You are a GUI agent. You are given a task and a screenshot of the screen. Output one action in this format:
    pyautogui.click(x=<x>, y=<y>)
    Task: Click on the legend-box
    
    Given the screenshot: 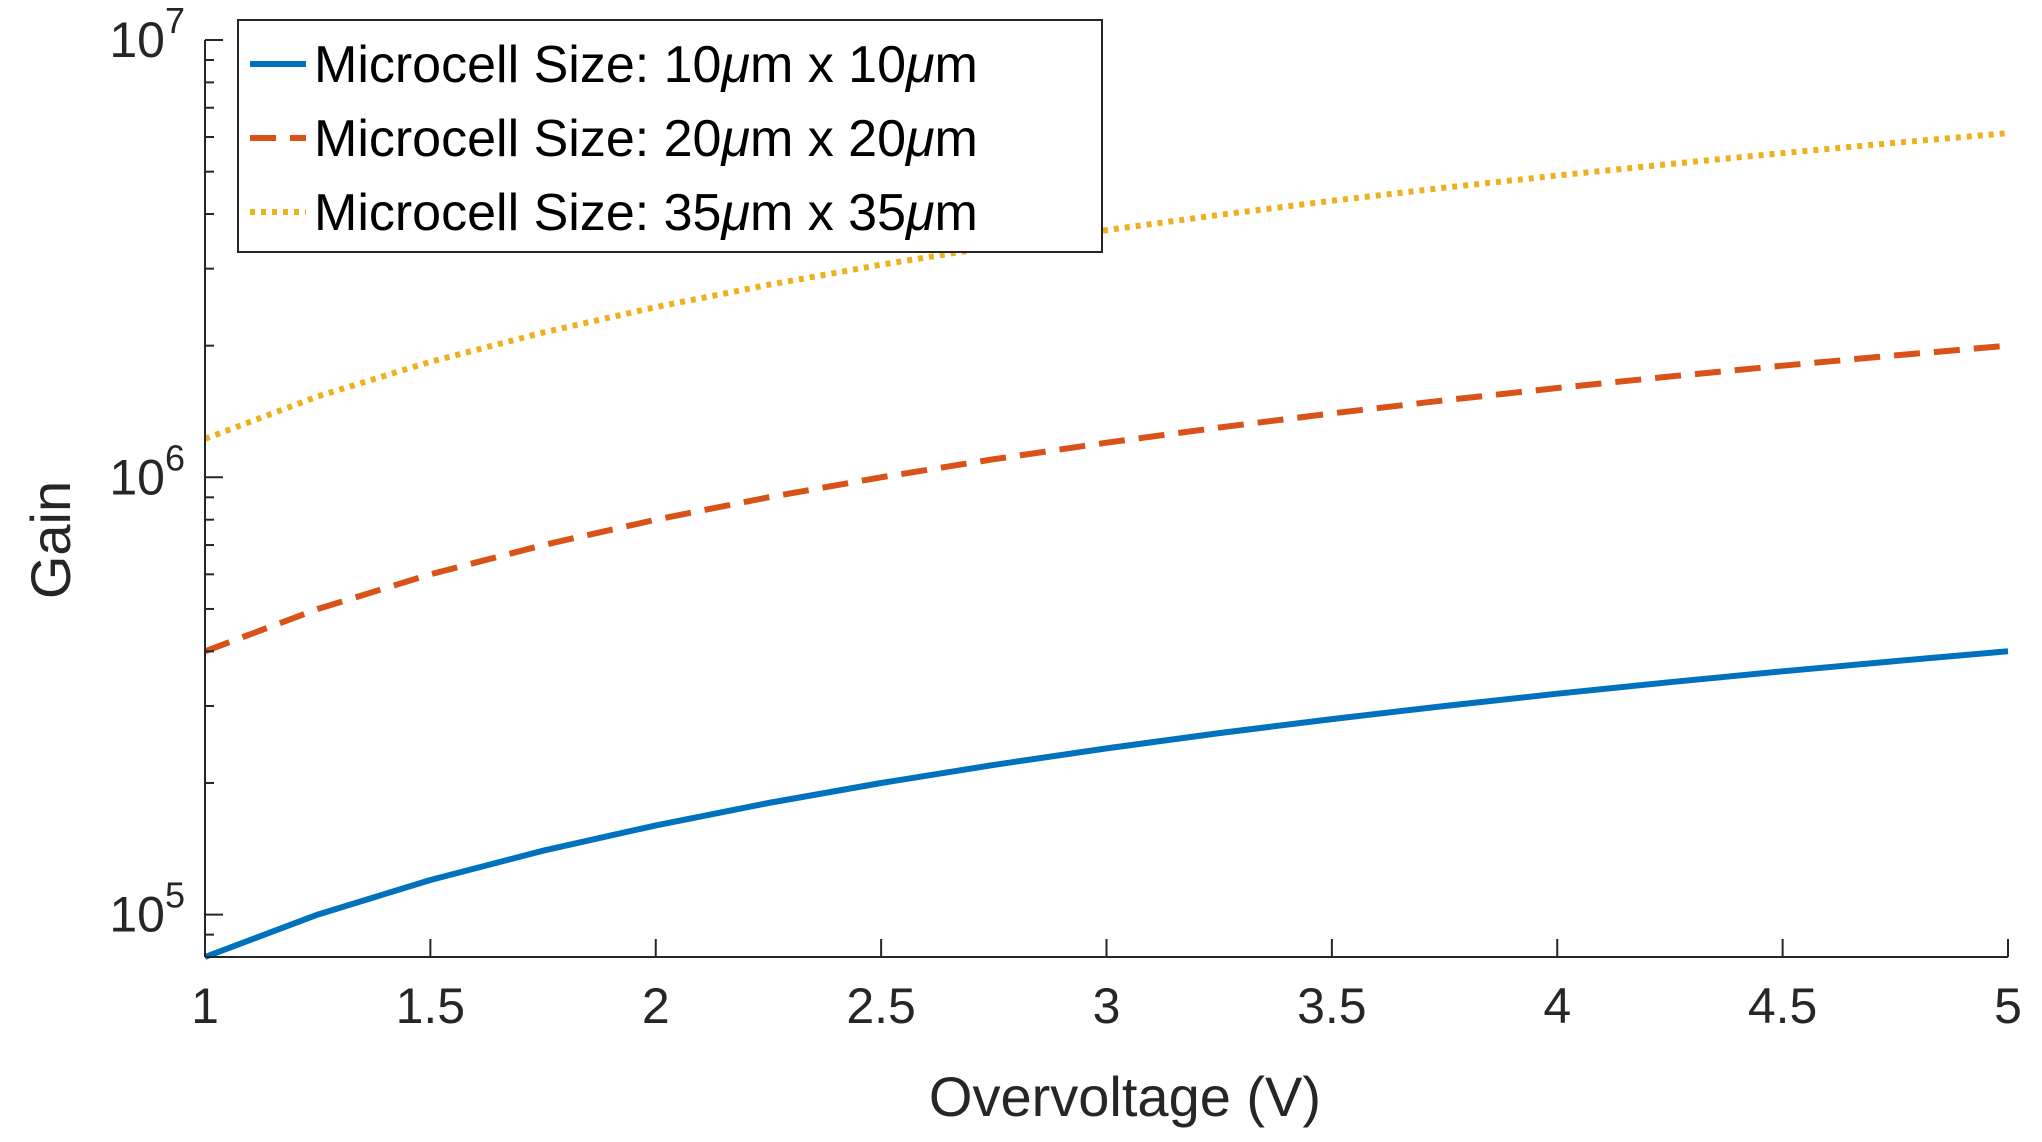 What is the action you would take?
    pyautogui.click(x=670, y=136)
    